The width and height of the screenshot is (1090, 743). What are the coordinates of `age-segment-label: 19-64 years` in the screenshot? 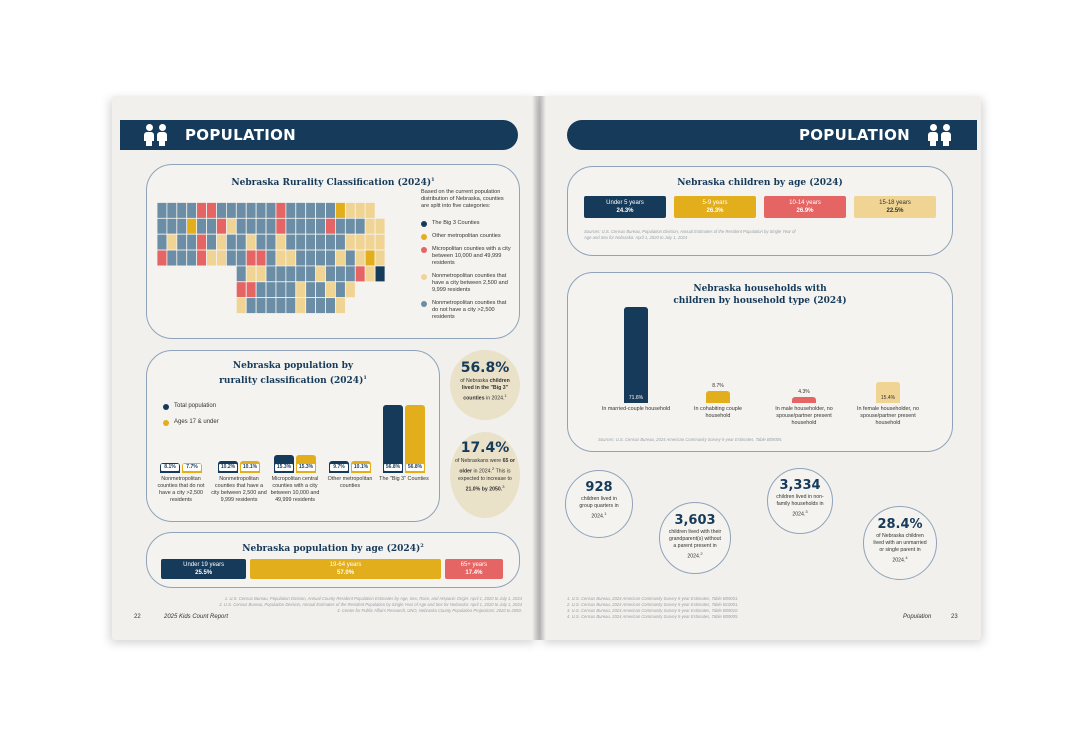 It's located at (345, 565).